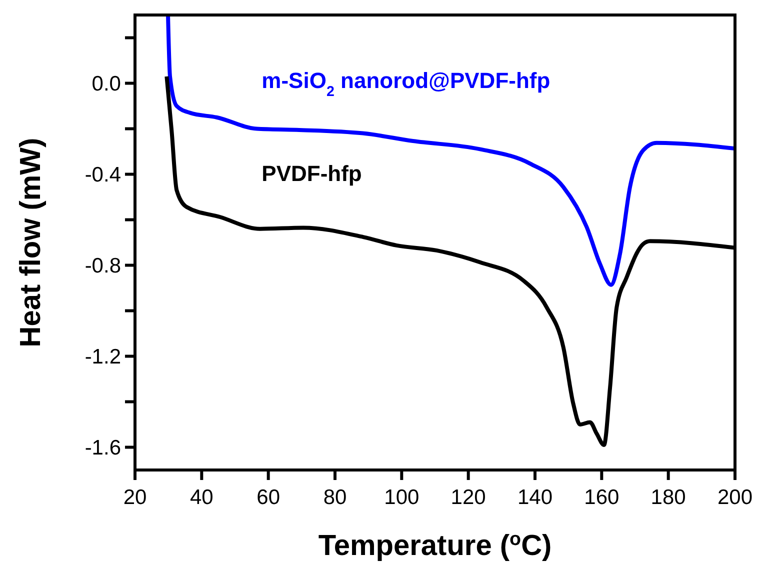  I want to click on y-tick-label: -0.8, so click(102, 266).